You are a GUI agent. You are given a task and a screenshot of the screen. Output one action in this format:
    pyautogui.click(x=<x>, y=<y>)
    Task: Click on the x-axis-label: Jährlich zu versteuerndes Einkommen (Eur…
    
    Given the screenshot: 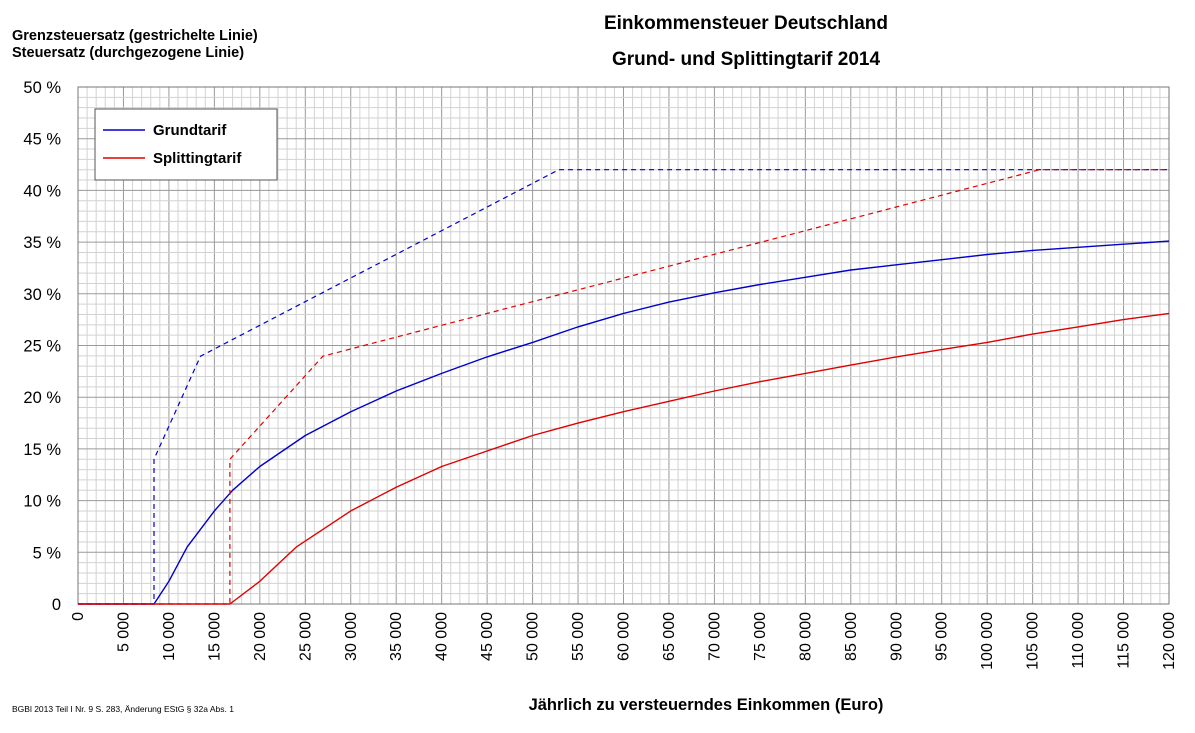 What is the action you would take?
    pyautogui.click(x=706, y=705)
    